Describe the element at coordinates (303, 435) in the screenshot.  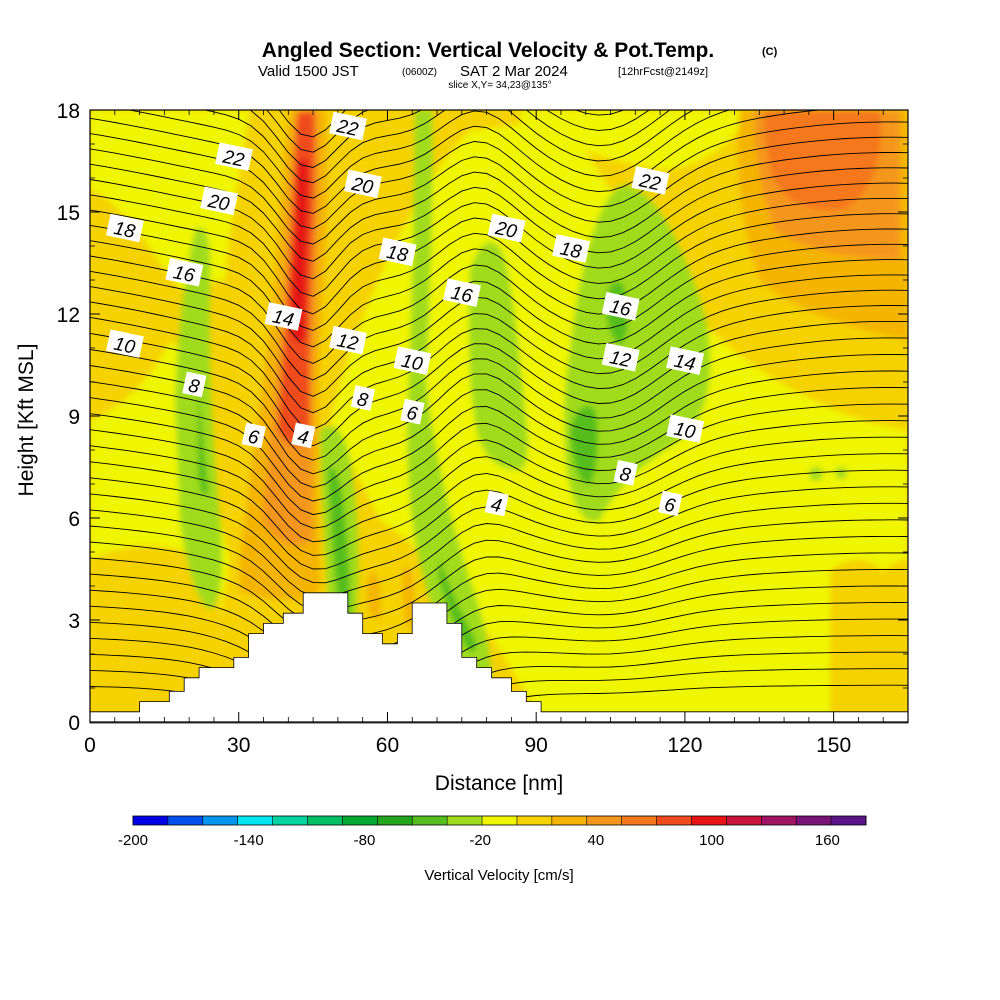
I see `contour-label: 4` at that location.